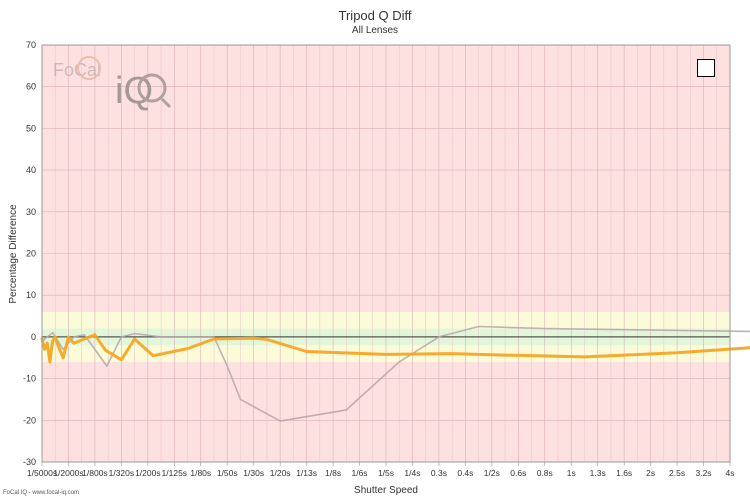  I want to click on x-tick-label: 0.8s, so click(545, 473).